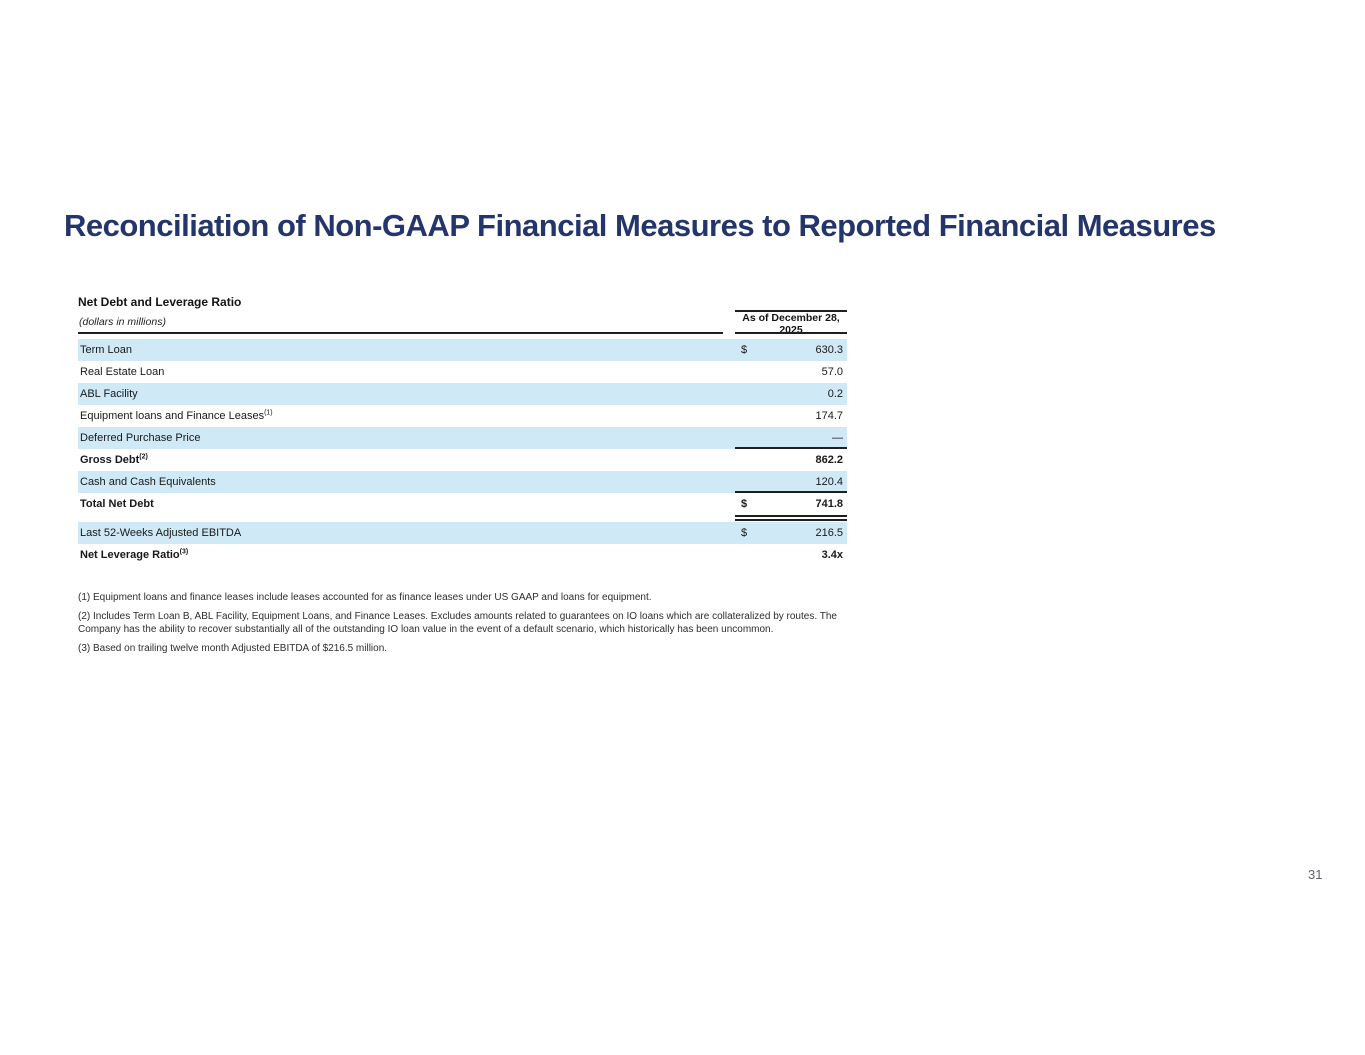  Describe the element at coordinates (791, 438) in the screenshot. I see `row-value: —` at that location.